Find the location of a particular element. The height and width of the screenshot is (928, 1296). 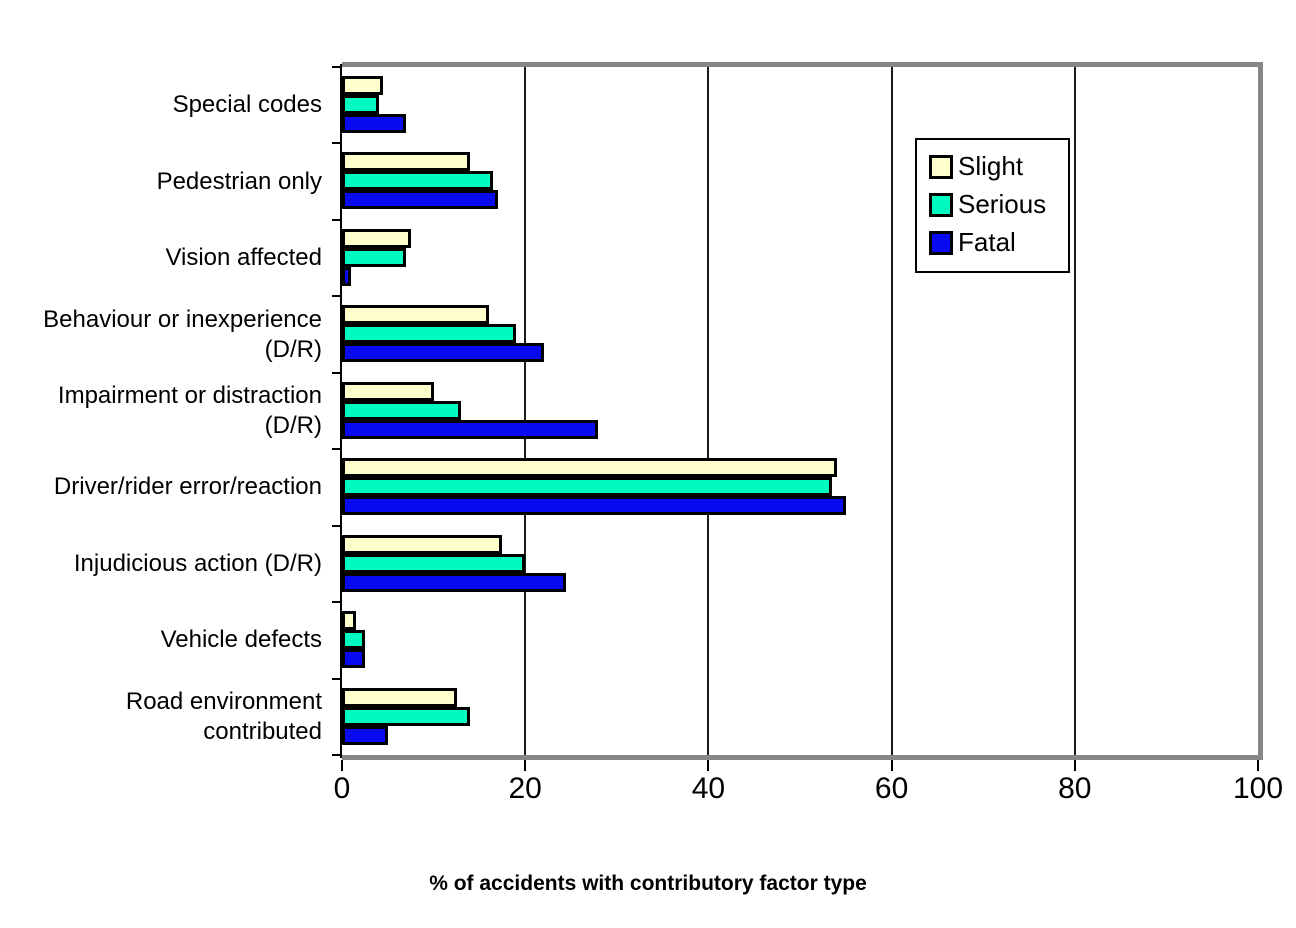

category-label: Vision affected is located at coordinates (161, 258).